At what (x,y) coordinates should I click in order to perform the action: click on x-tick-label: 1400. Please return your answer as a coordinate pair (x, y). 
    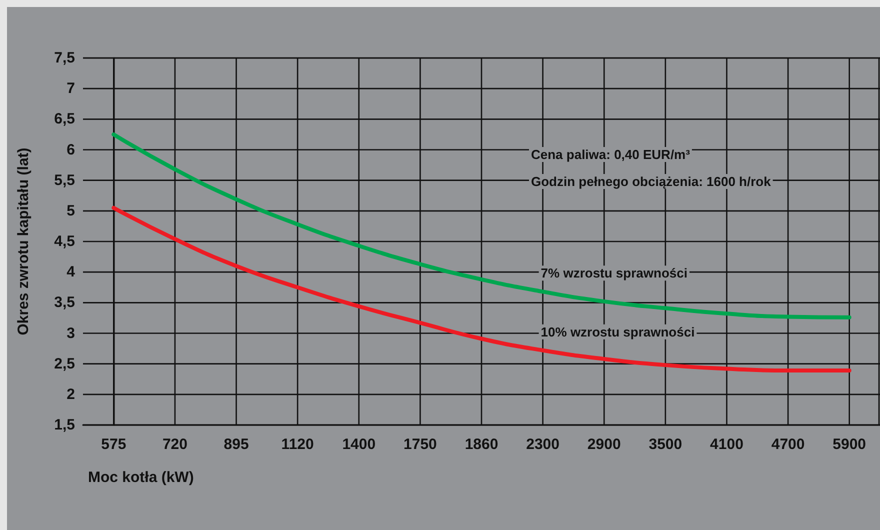
    Looking at the image, I should click on (359, 444).